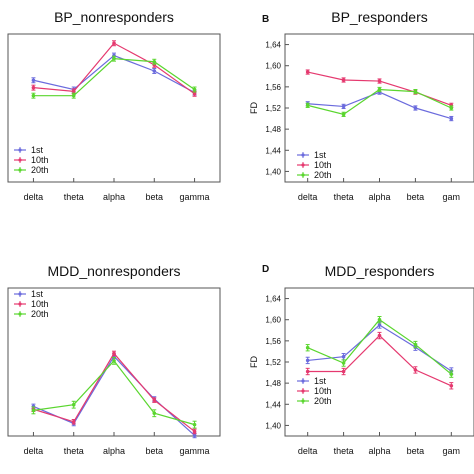 This screenshot has width=474, height=474. What do you see at coordinates (114, 17) in the screenshot?
I see `panel-title: BP_nonresponders` at bounding box center [114, 17].